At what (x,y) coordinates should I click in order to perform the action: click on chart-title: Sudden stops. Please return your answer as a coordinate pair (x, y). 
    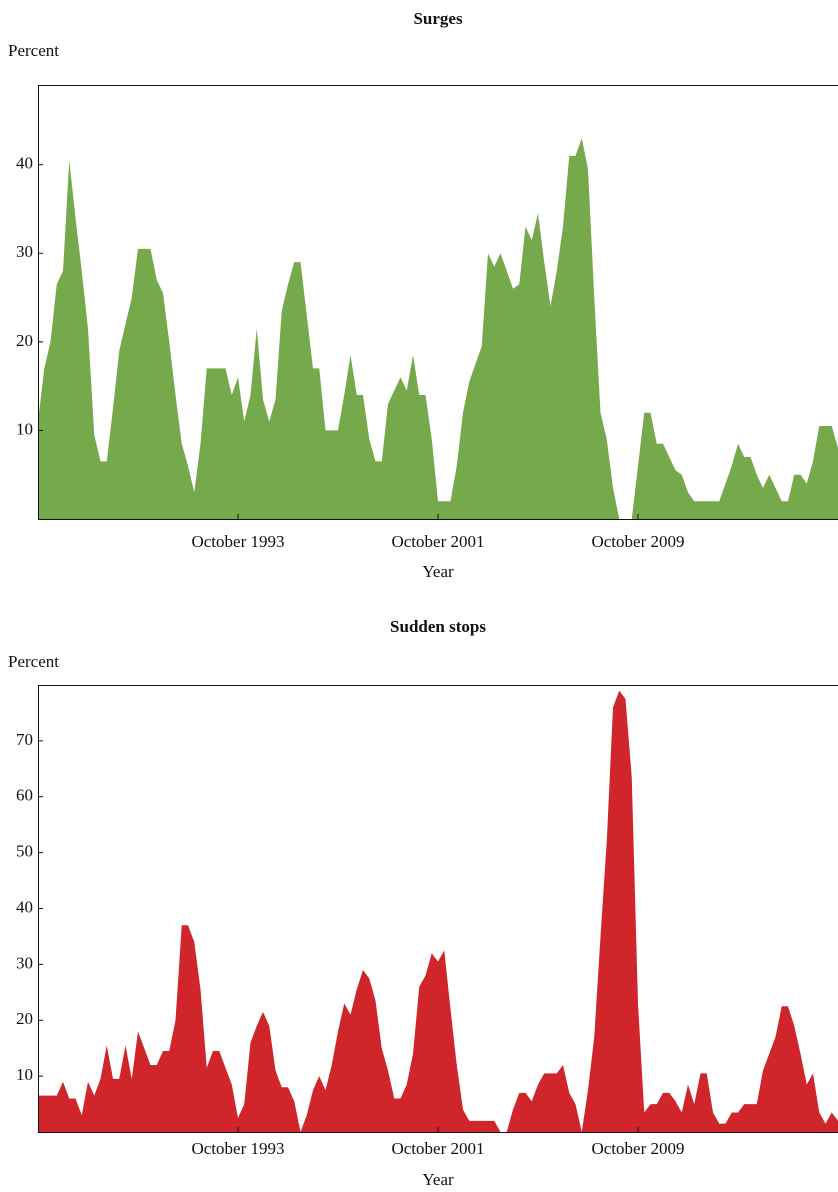
    Looking at the image, I should click on (438, 626).